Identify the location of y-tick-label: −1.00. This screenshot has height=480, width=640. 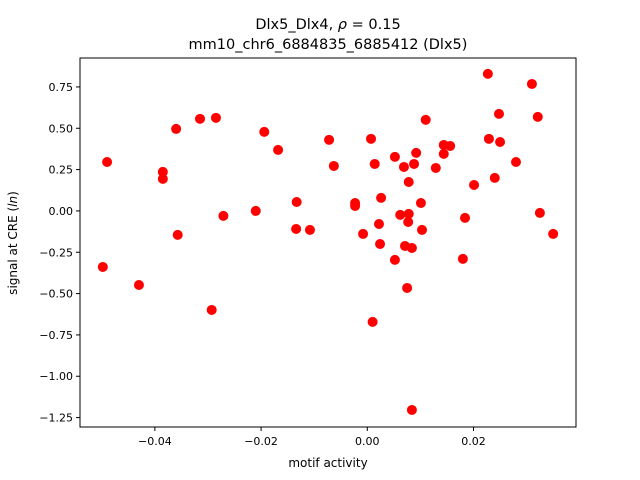
(56, 376).